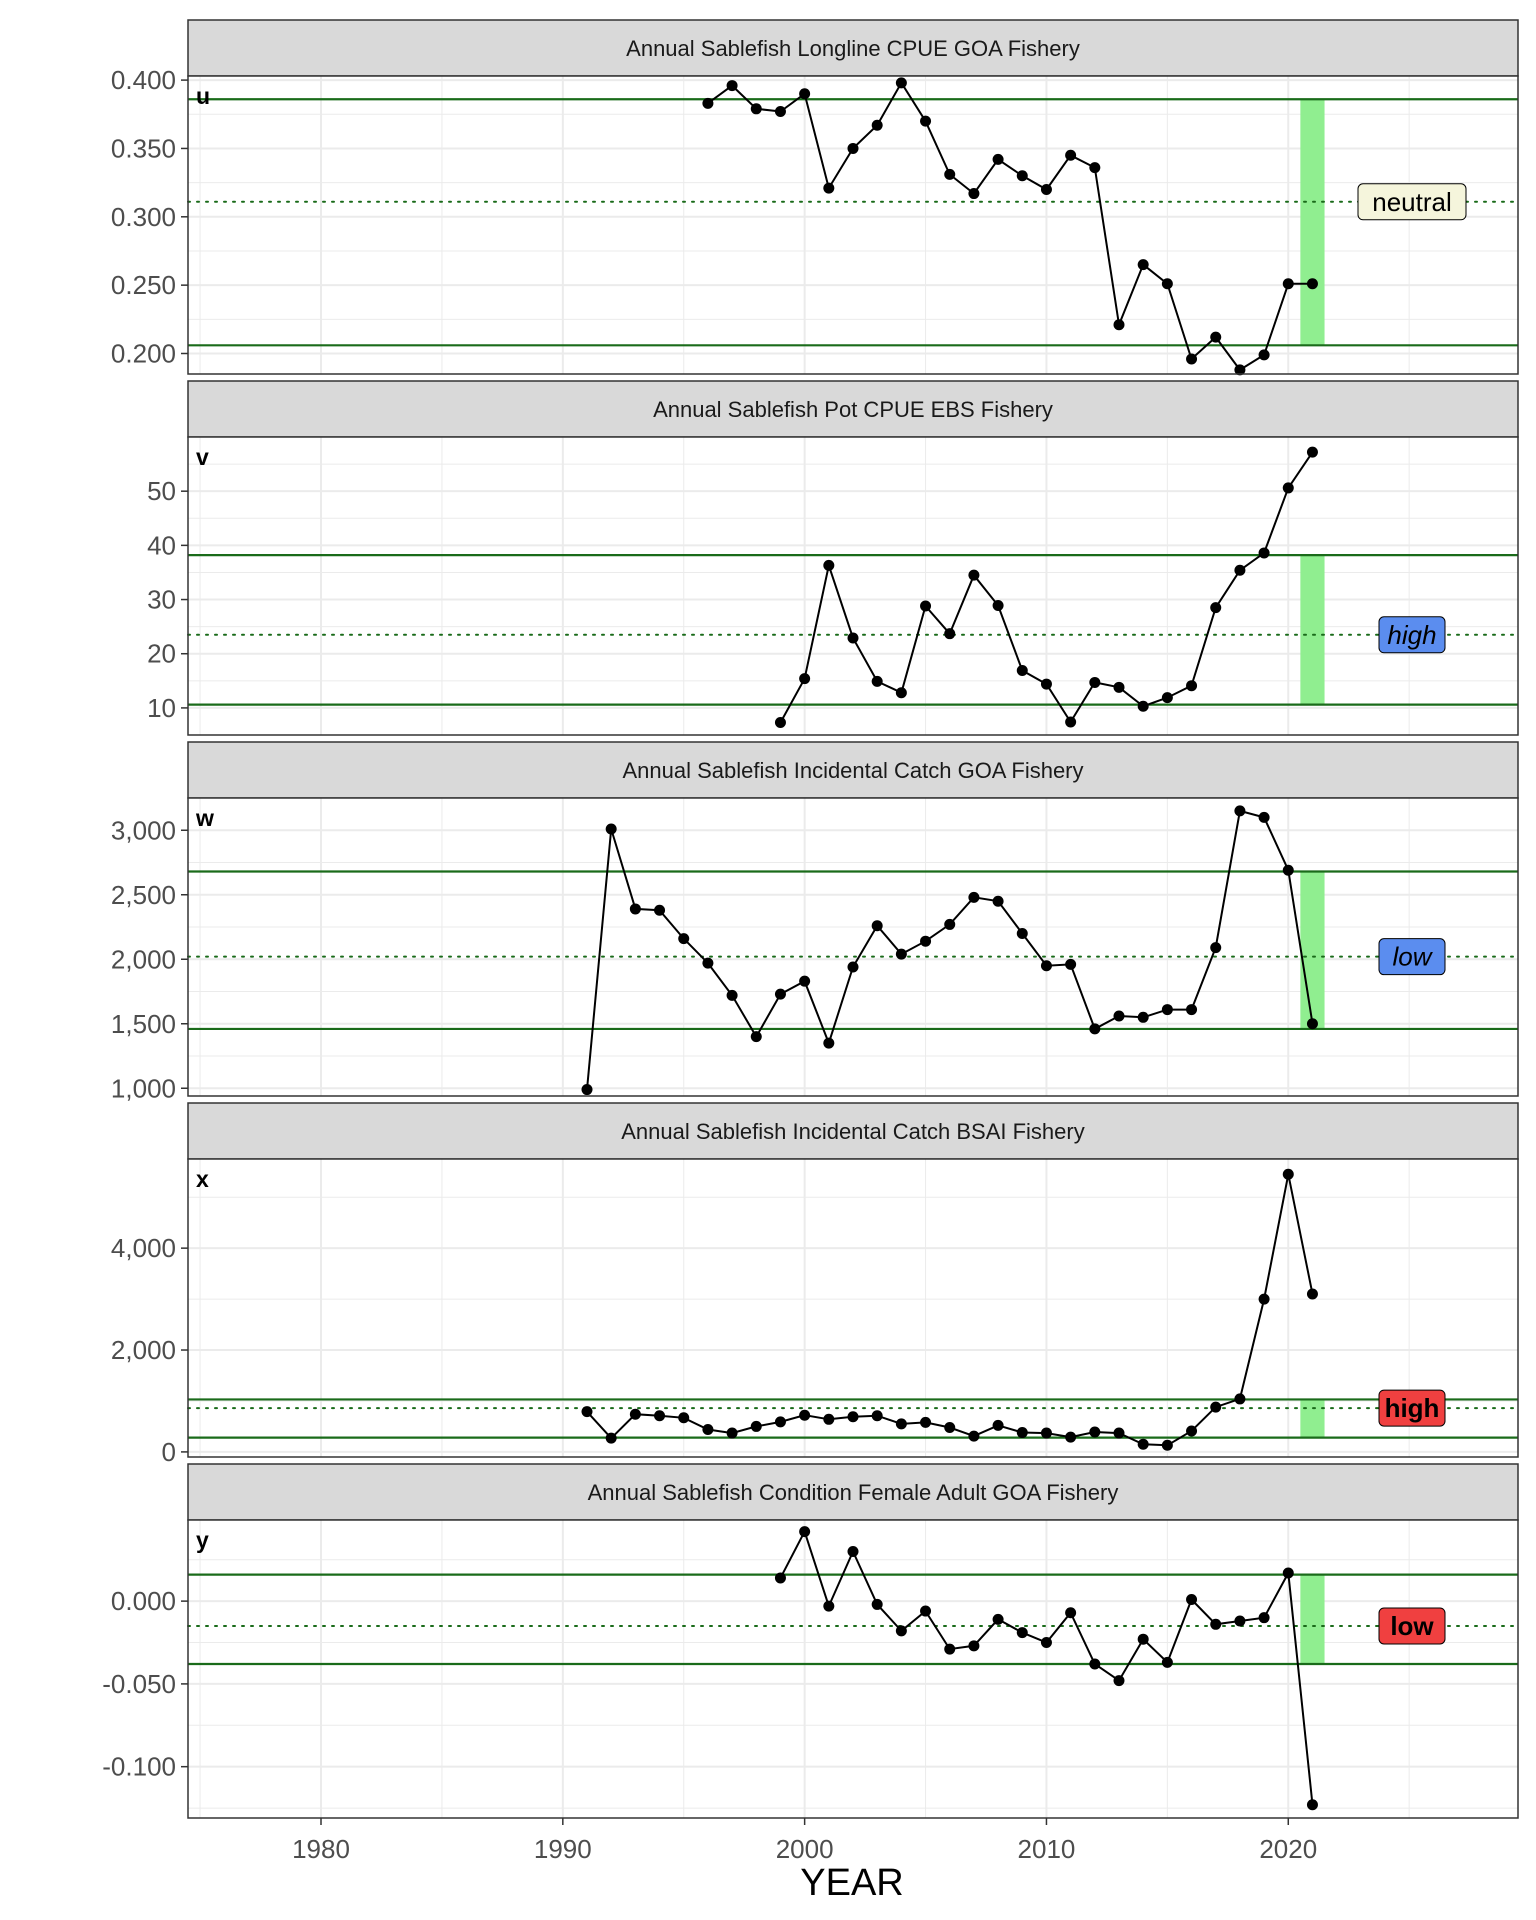  Describe the element at coordinates (1411, 635) in the screenshot. I see `status-badge-label: high` at that location.